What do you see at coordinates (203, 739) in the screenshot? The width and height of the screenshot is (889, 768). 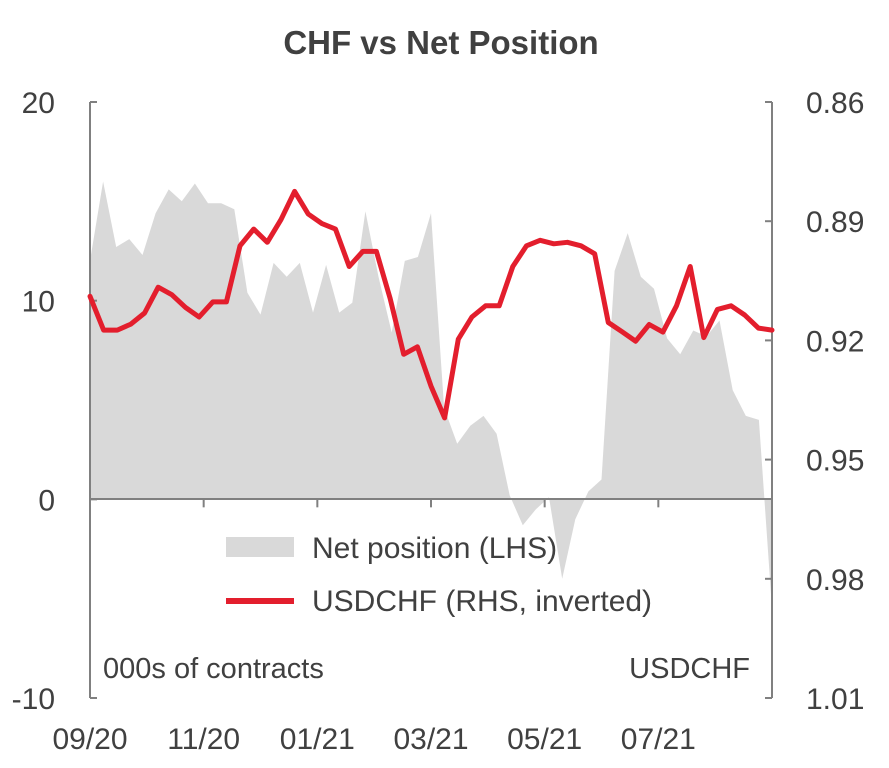 I see `x-tick-label: 11/20` at bounding box center [203, 739].